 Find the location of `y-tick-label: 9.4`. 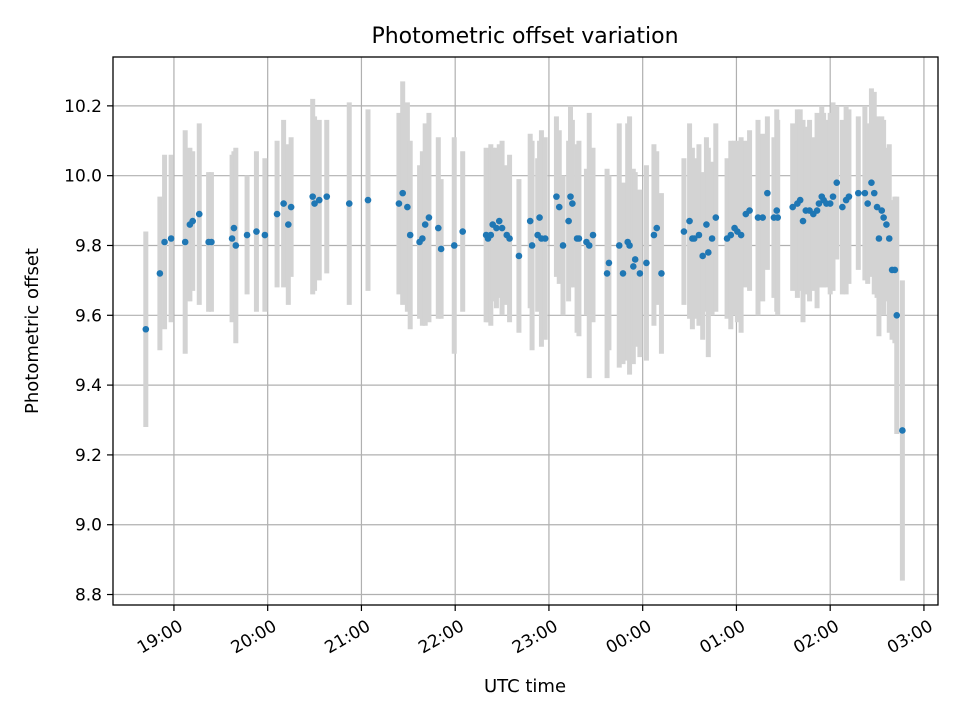

y-tick-label: 9.4 is located at coordinates (88, 386).